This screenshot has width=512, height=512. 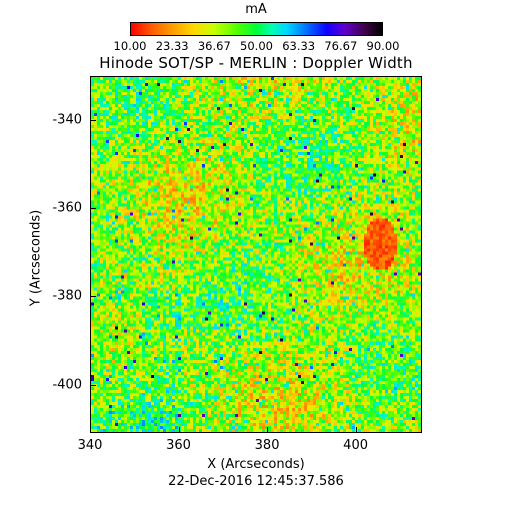 What do you see at coordinates (36, 258) in the screenshot?
I see `y-axis-label: Y (Arcseconds)` at bounding box center [36, 258].